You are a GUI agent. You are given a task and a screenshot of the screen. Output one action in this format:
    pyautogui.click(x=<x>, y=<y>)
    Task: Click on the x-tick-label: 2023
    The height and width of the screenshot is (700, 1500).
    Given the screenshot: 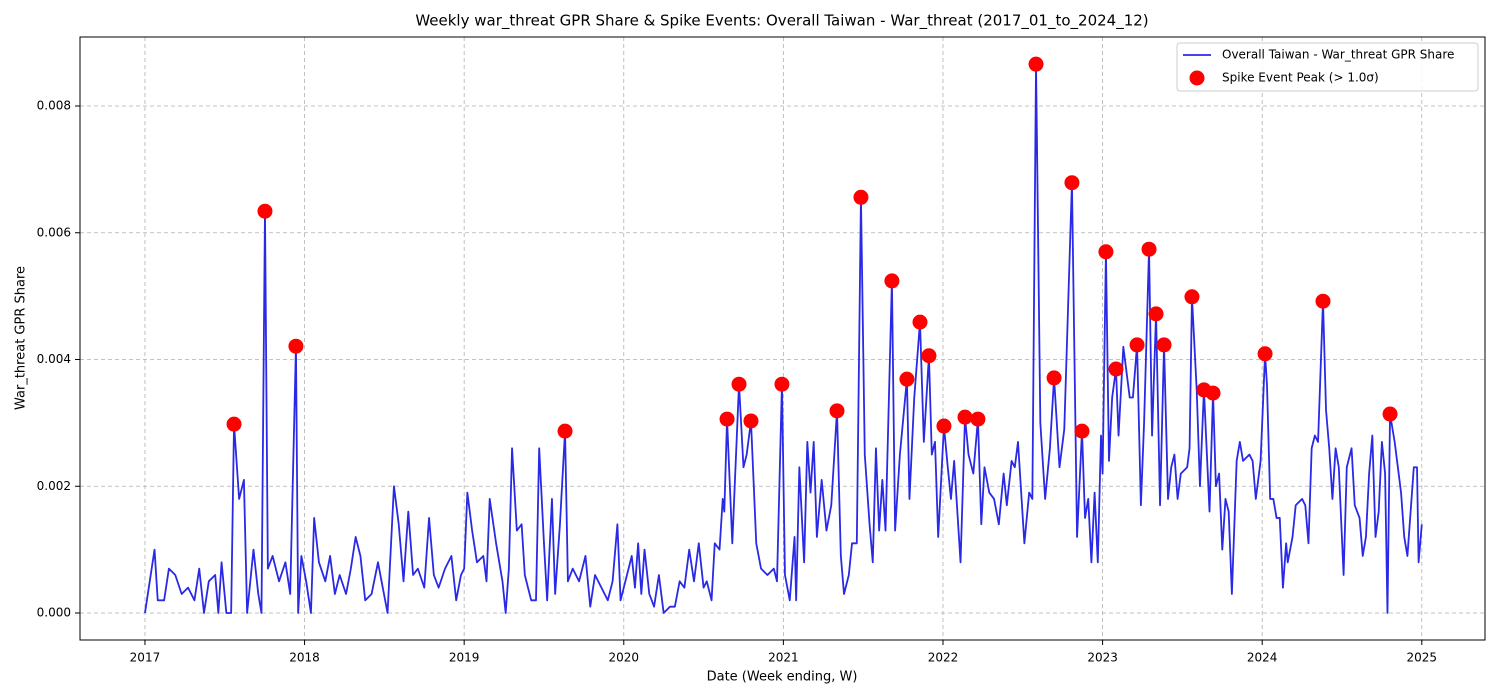 What is the action you would take?
    pyautogui.click(x=1102, y=658)
    